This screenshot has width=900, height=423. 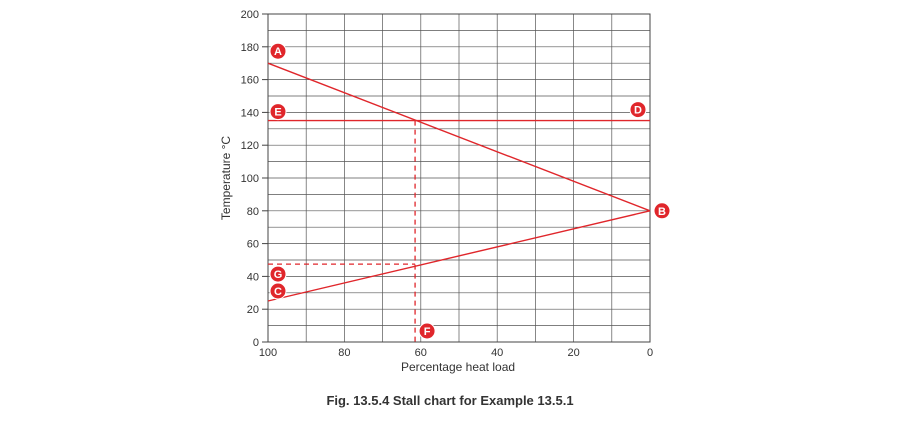 What do you see at coordinates (253, 277) in the screenshot?
I see `y-tick-label: 40` at bounding box center [253, 277].